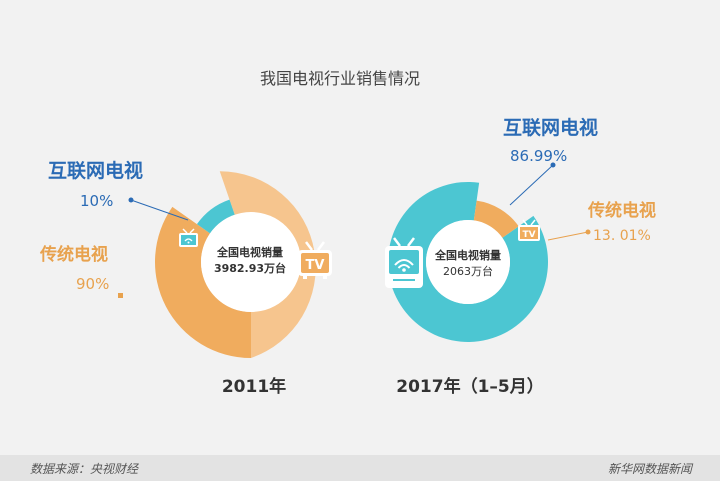 This screenshot has width=720, height=481. I want to click on leader-dot-traditional-2017, so click(588, 232).